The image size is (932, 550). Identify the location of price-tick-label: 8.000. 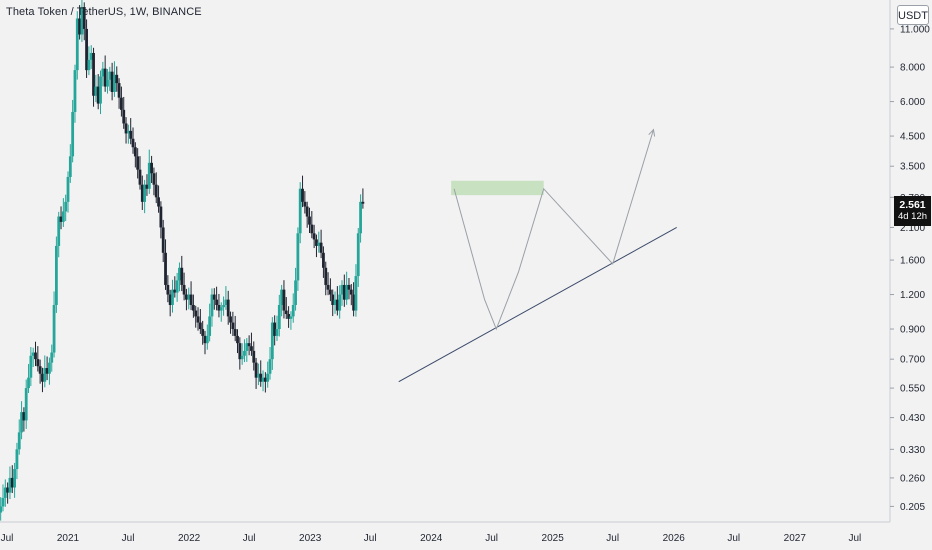
(912, 68).